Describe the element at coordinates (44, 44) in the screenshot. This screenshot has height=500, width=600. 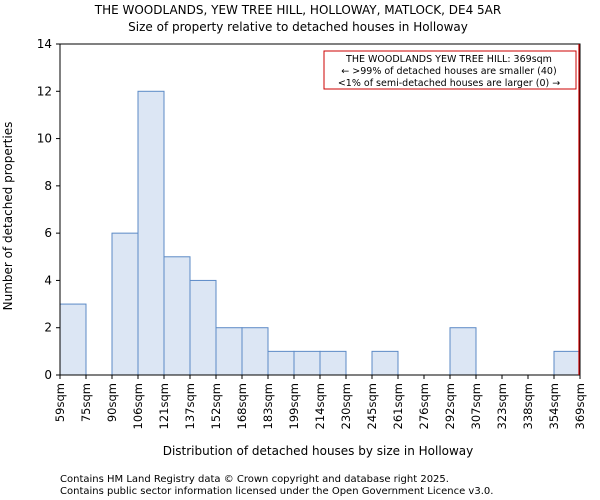
I see `y-tick-label: 14` at that location.